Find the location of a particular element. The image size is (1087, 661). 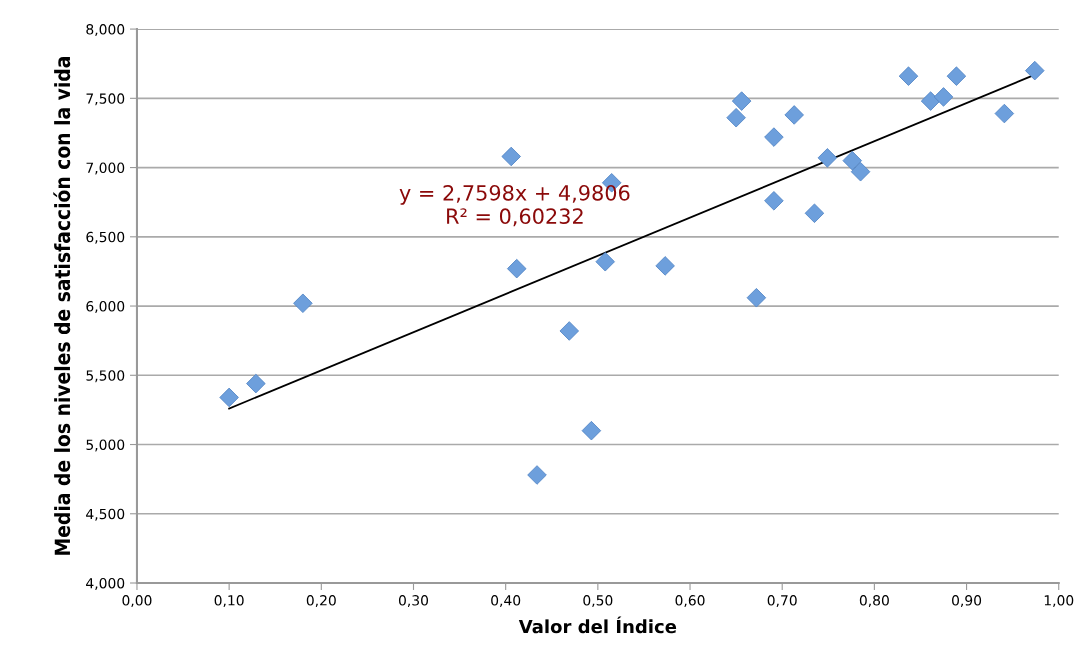

x-tick-label: 1,00 is located at coordinates (1059, 601).